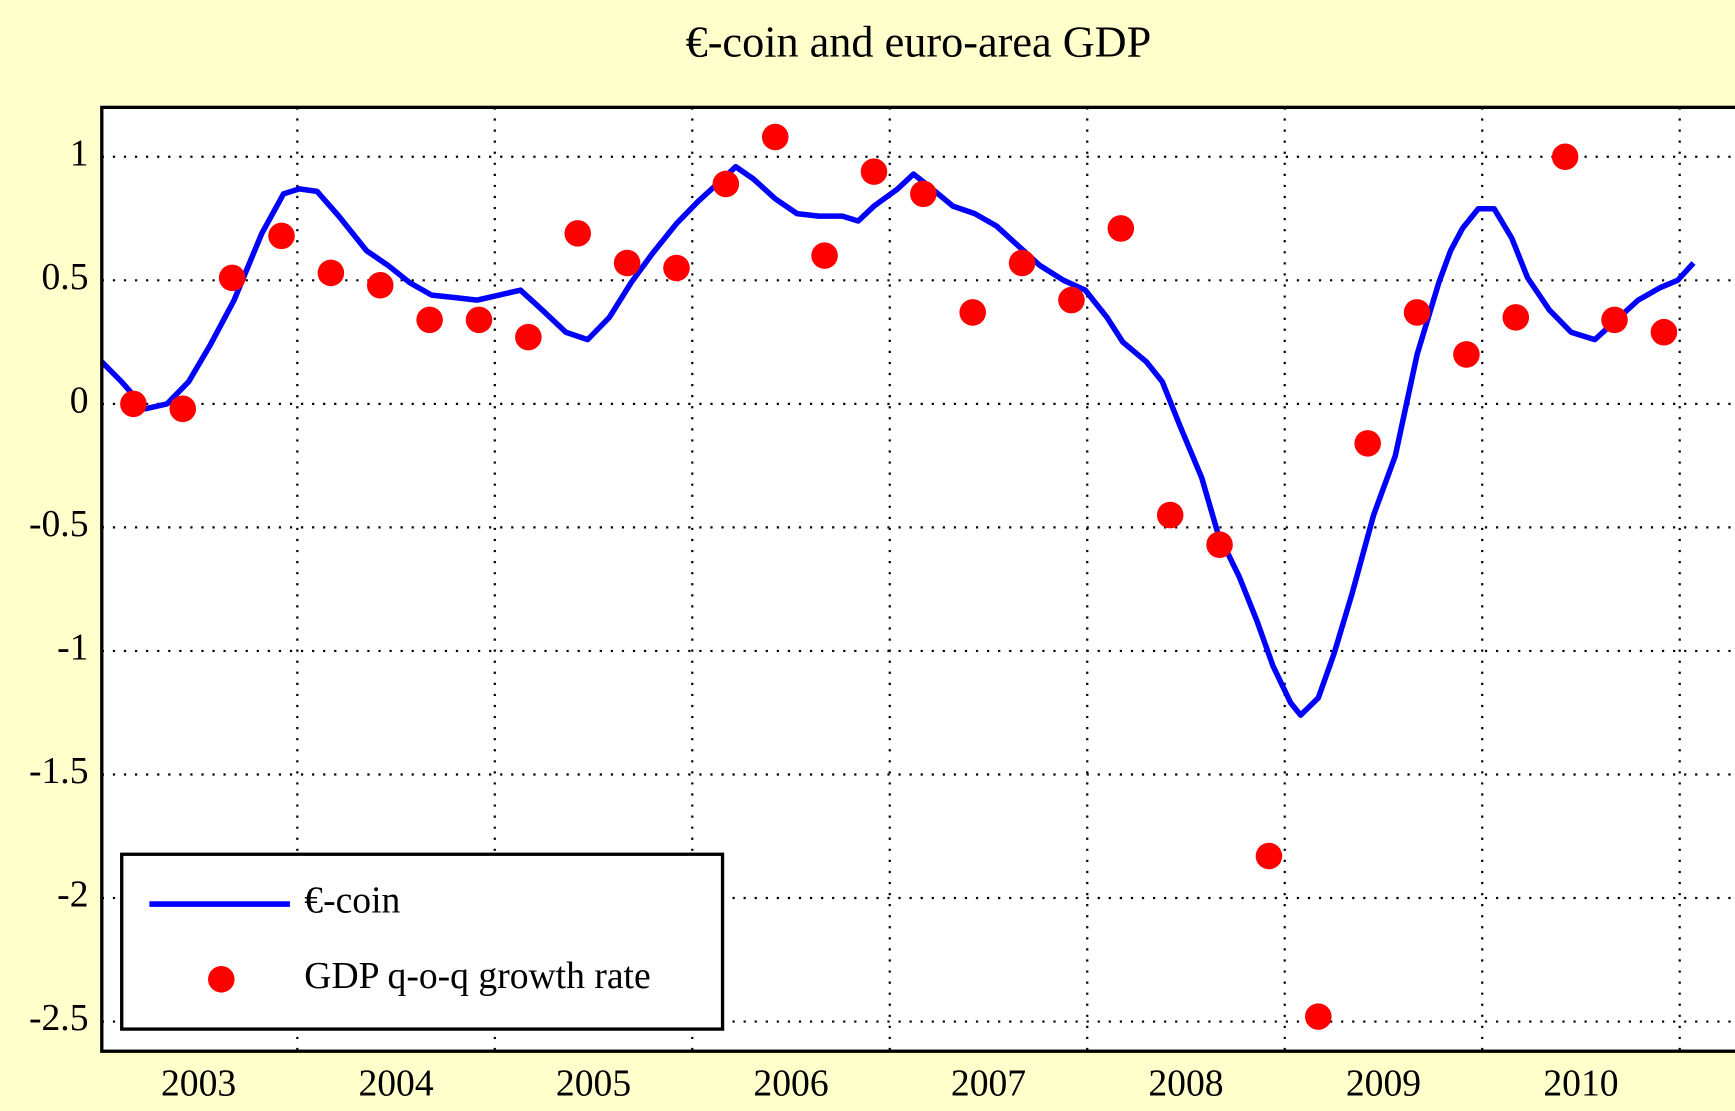 Image resolution: width=1735 pixels, height=1111 pixels. I want to click on x-tick-label: 2009, so click(1383, 1083).